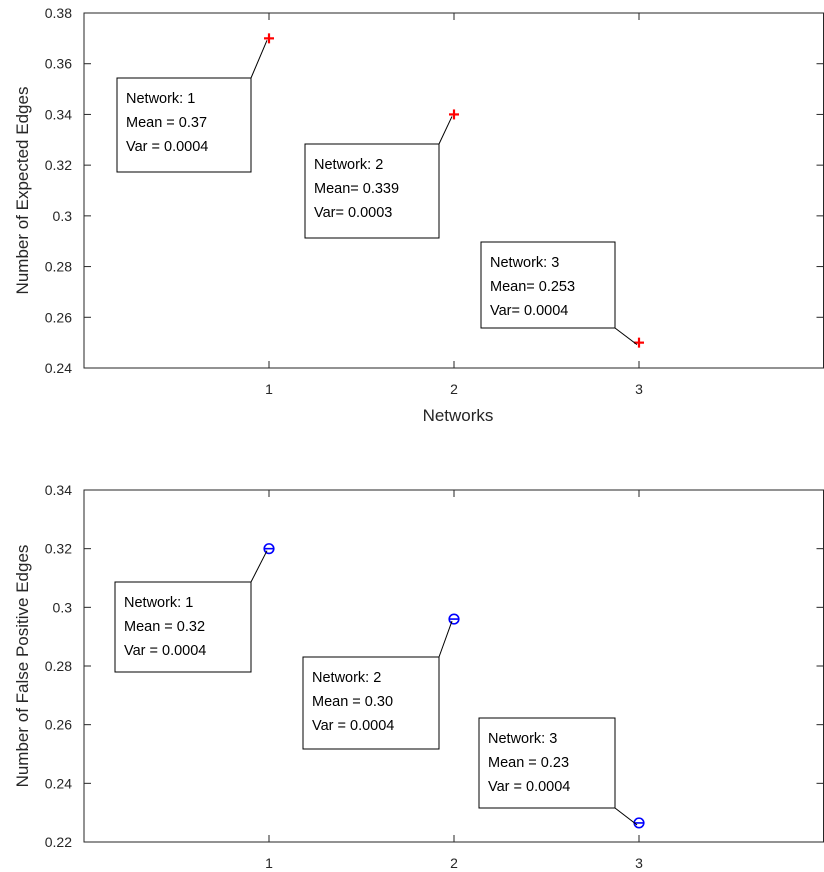  Describe the element at coordinates (532, 287) in the screenshot. I see `annotation-text: Mean= 0.253` at that location.